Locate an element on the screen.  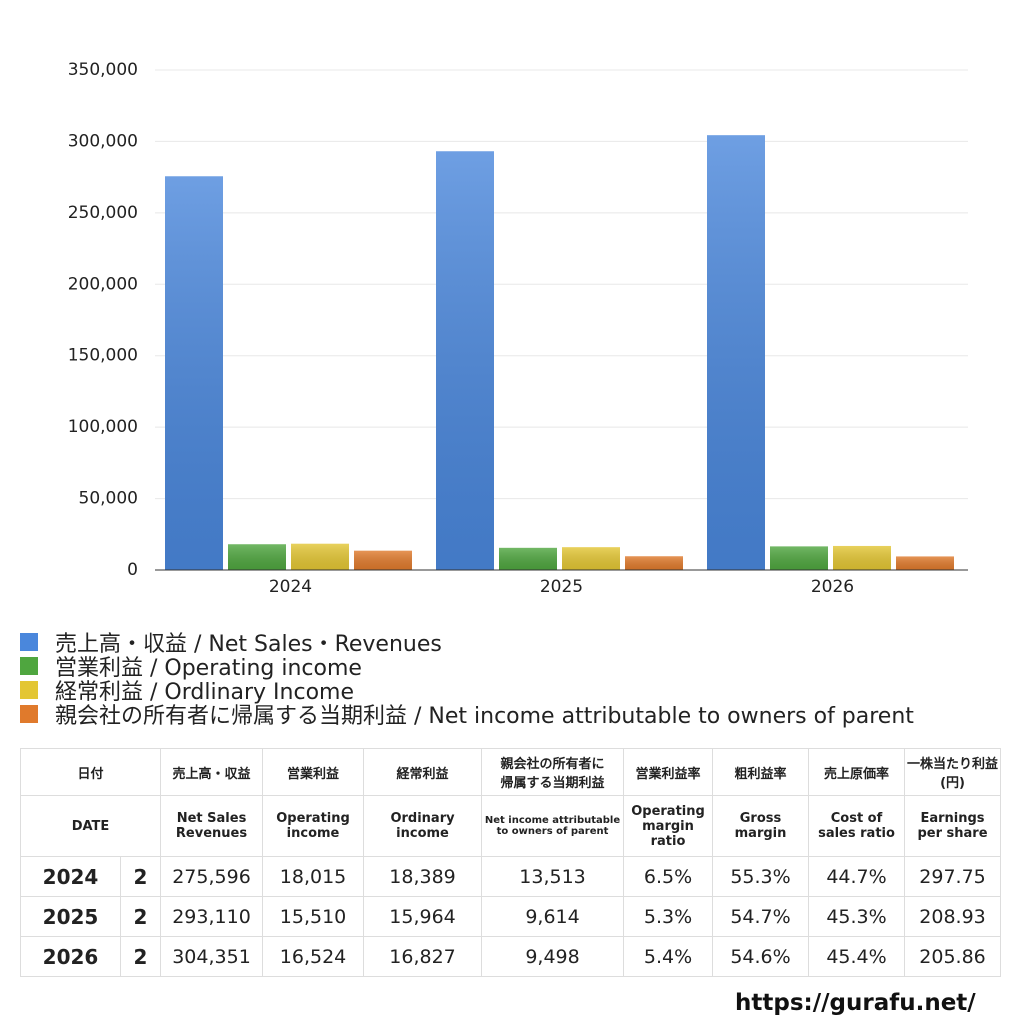
table-cell: 9,614 is located at coordinates (553, 916).